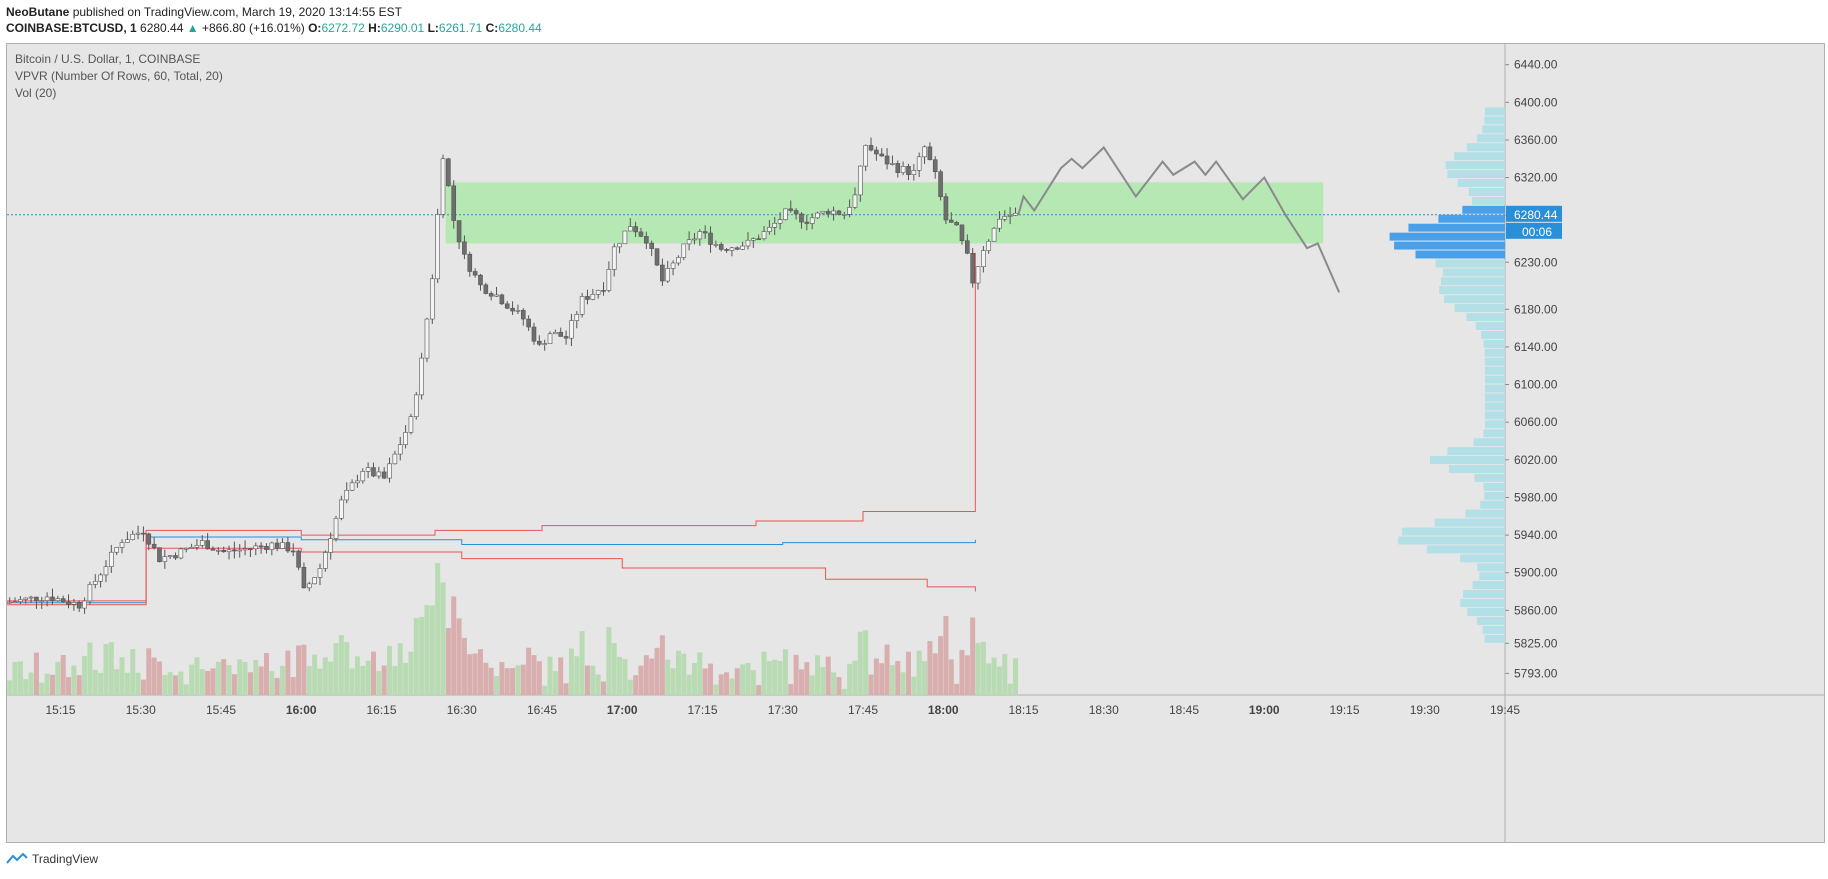  I want to click on author-name: NeoButane, so click(38, 12).